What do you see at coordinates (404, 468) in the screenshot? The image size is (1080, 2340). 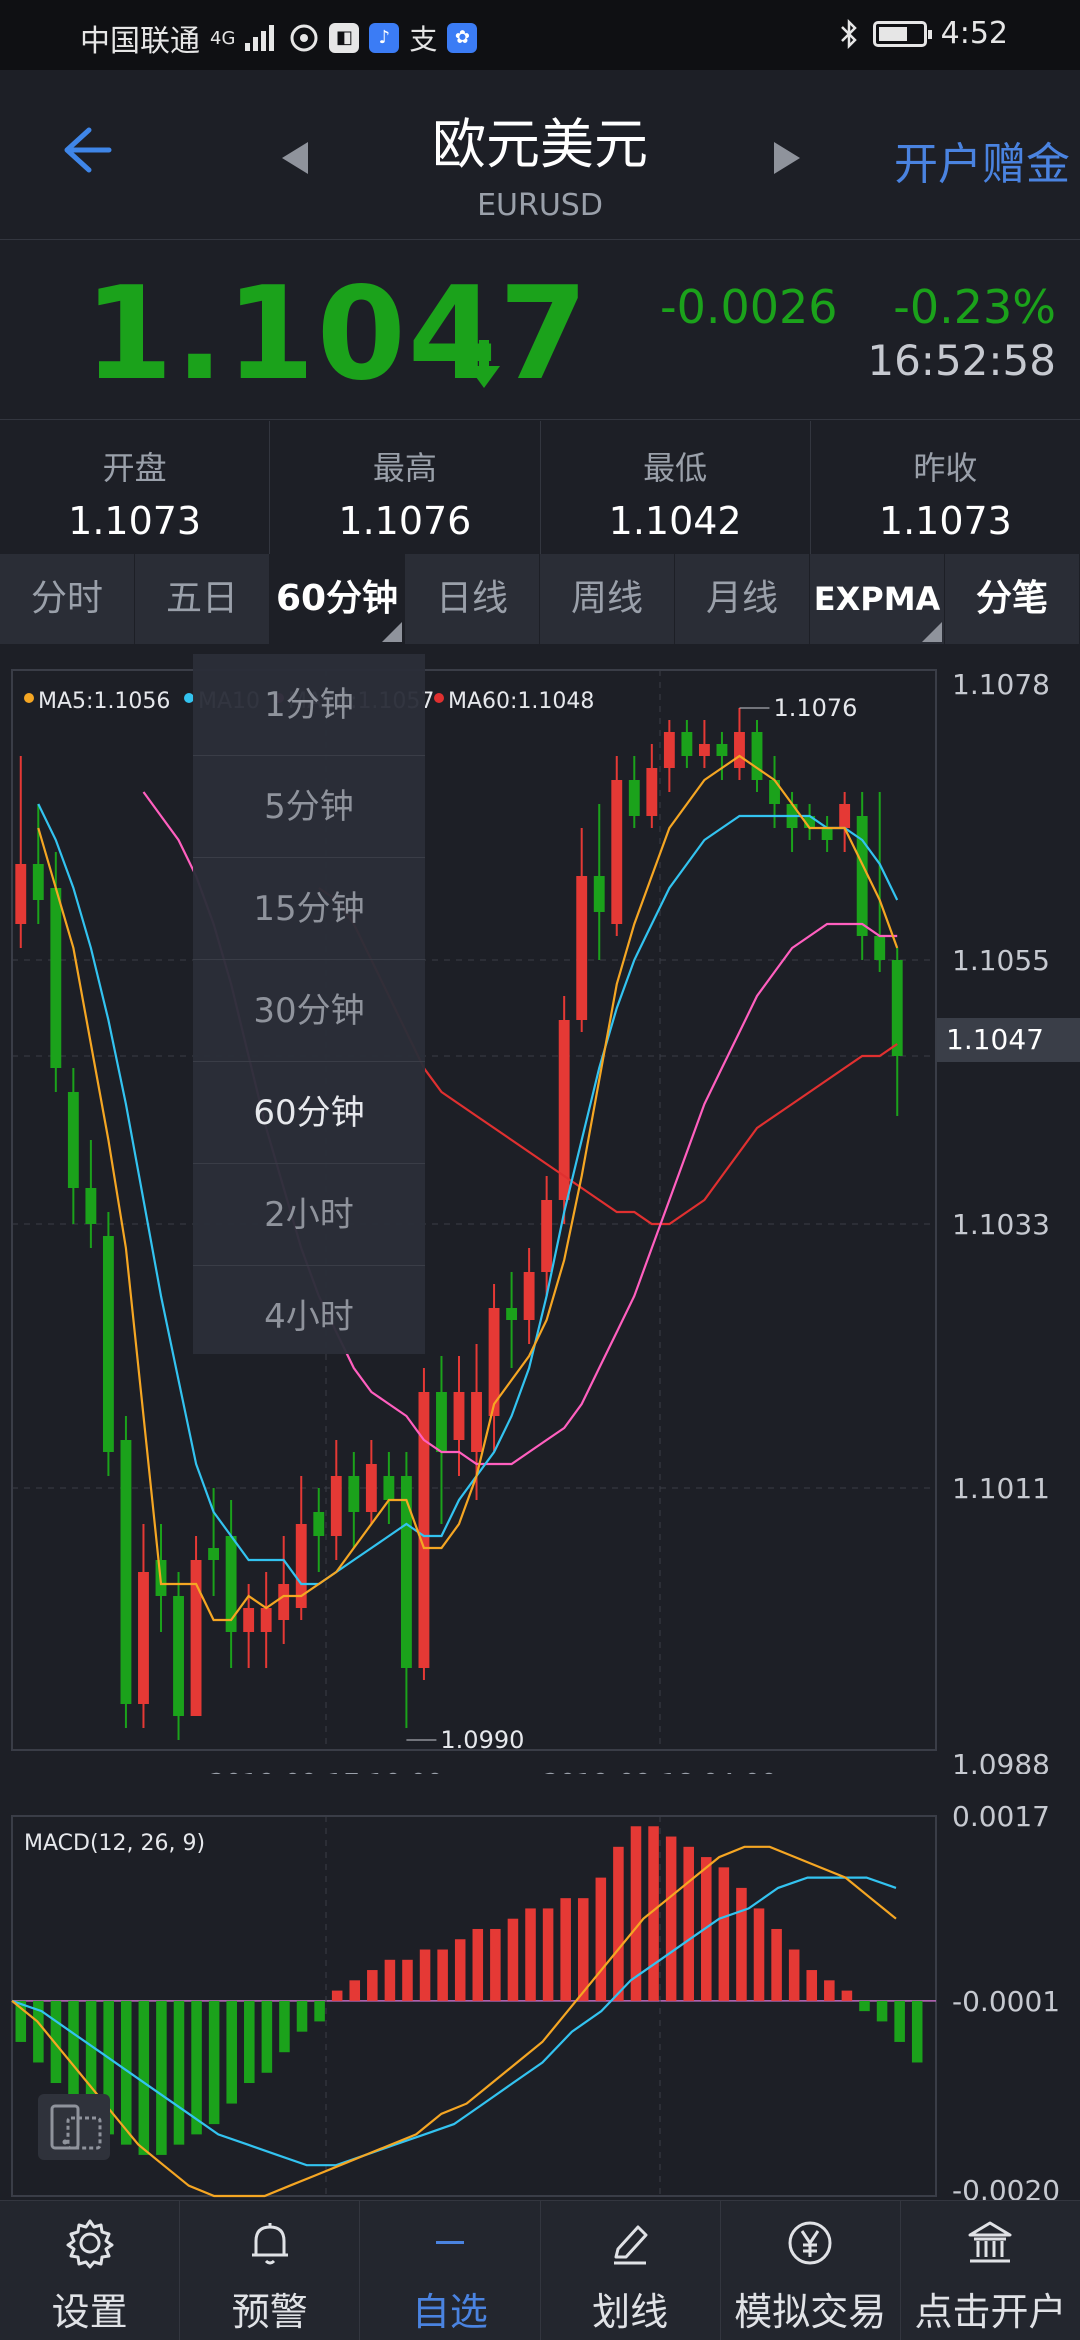 I see `stat-label: 最高` at bounding box center [404, 468].